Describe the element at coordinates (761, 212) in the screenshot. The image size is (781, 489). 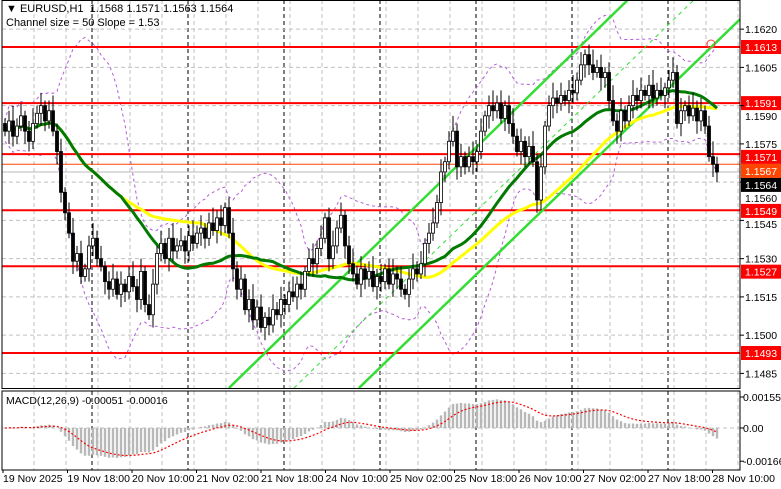
I see `level-price-label: 1.1549` at that location.